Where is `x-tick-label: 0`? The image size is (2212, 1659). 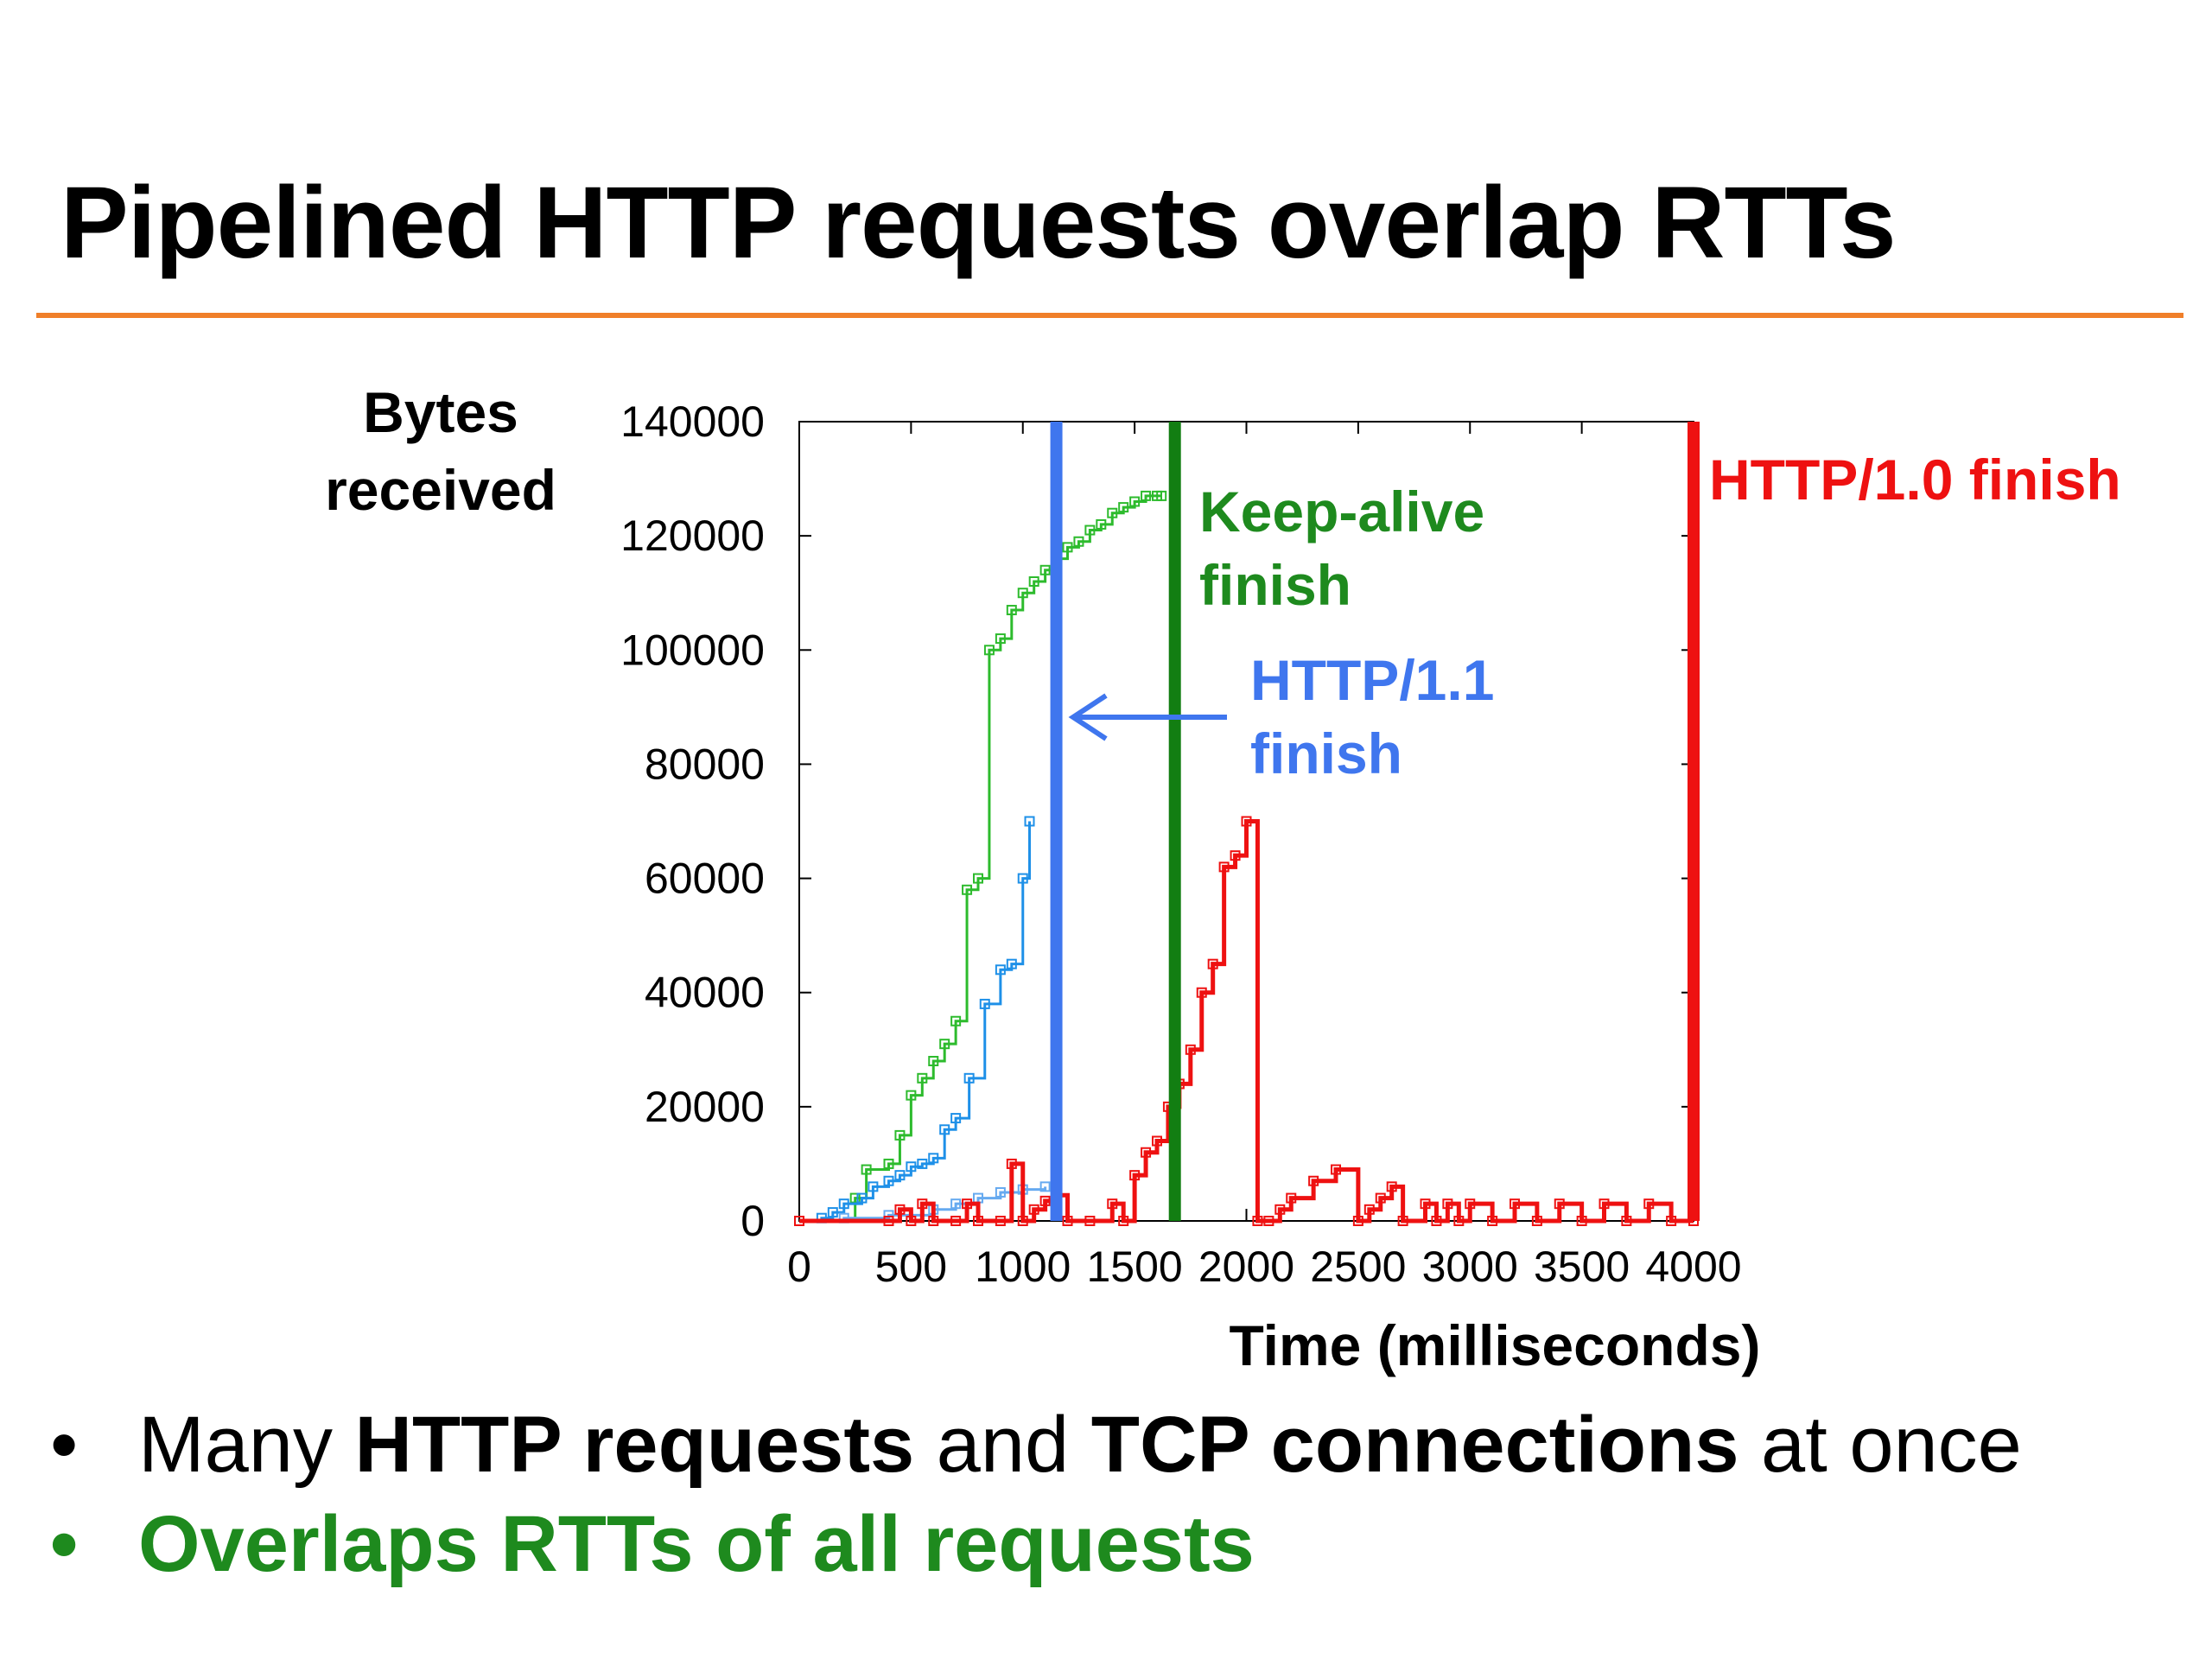 x-tick-label: 0 is located at coordinates (799, 1267).